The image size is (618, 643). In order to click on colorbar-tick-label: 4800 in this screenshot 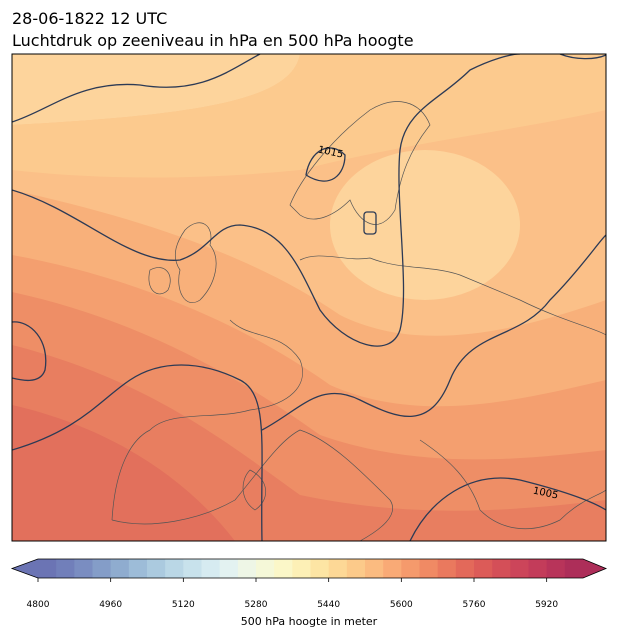, I will do `click(38, 605)`.